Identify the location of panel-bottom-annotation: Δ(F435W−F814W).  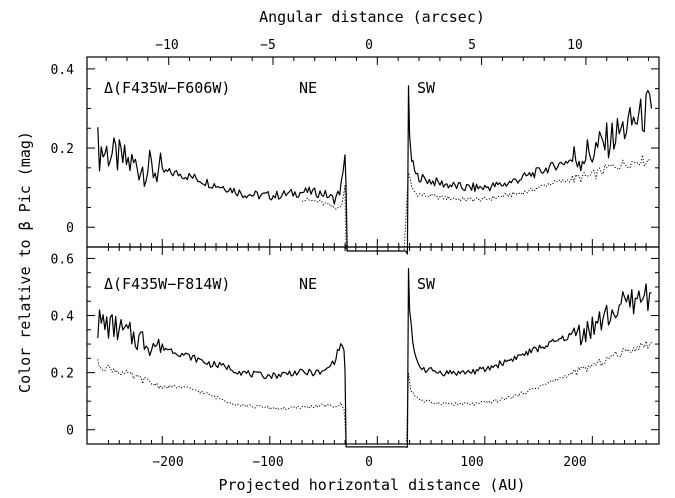
(167, 284).